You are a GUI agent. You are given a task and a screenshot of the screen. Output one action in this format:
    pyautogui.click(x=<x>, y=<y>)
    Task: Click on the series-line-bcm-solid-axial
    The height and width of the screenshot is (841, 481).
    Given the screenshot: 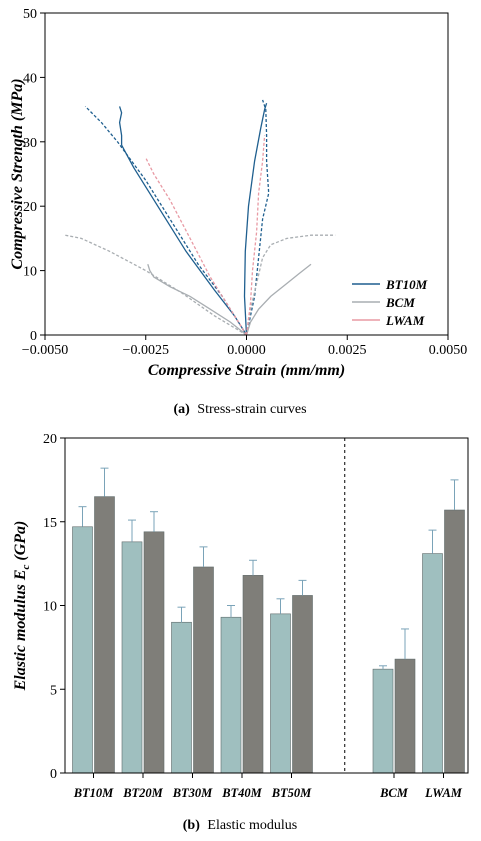 What is the action you would take?
    pyautogui.click(x=278, y=299)
    